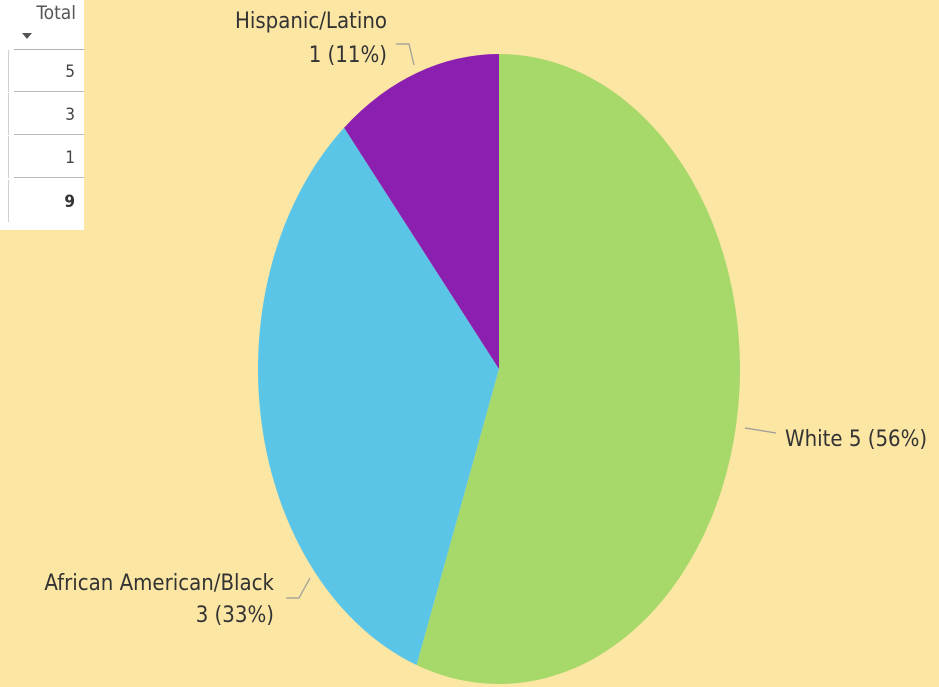 The height and width of the screenshot is (687, 939). Describe the element at coordinates (159, 583) in the screenshot. I see `data-label: African American/Black` at that location.